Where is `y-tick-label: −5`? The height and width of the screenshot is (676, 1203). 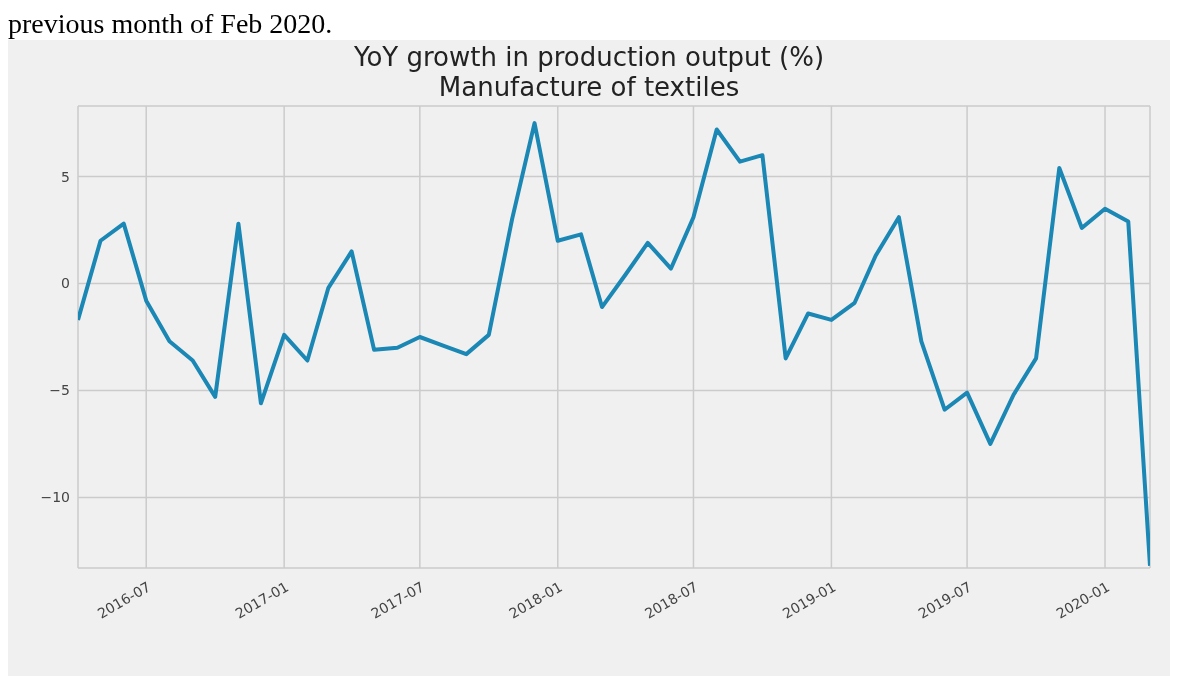 y-tick-label: −5 is located at coordinates (59, 390).